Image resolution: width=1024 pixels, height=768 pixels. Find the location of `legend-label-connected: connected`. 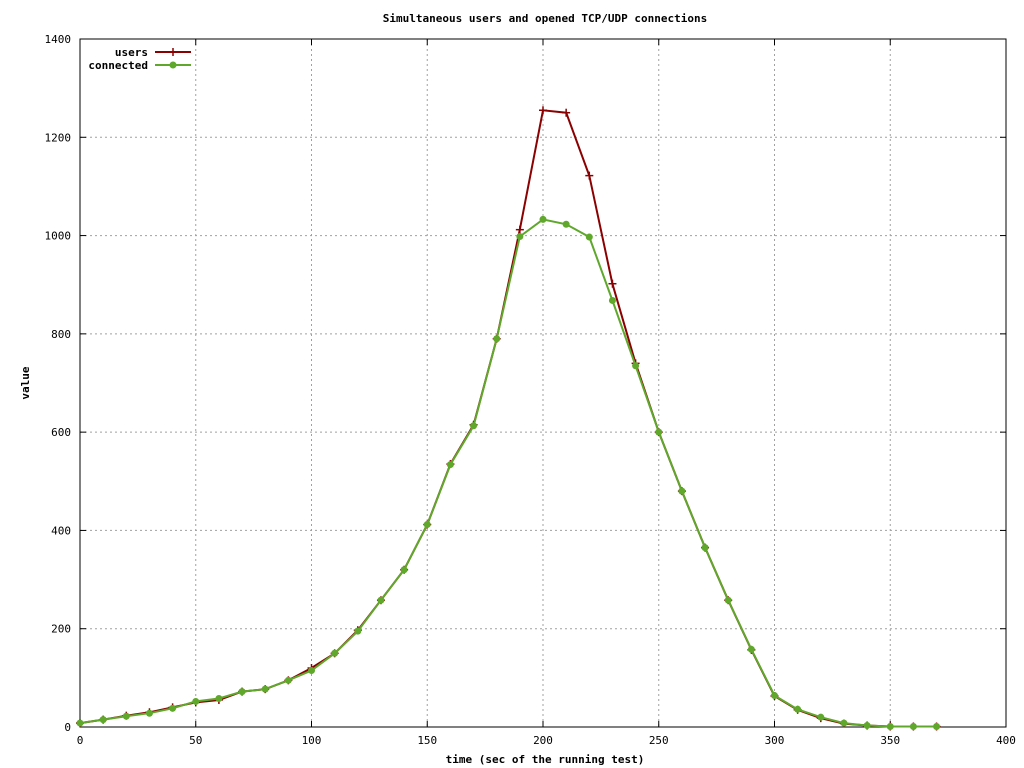

legend-label-connected: connected is located at coordinates (118, 65).